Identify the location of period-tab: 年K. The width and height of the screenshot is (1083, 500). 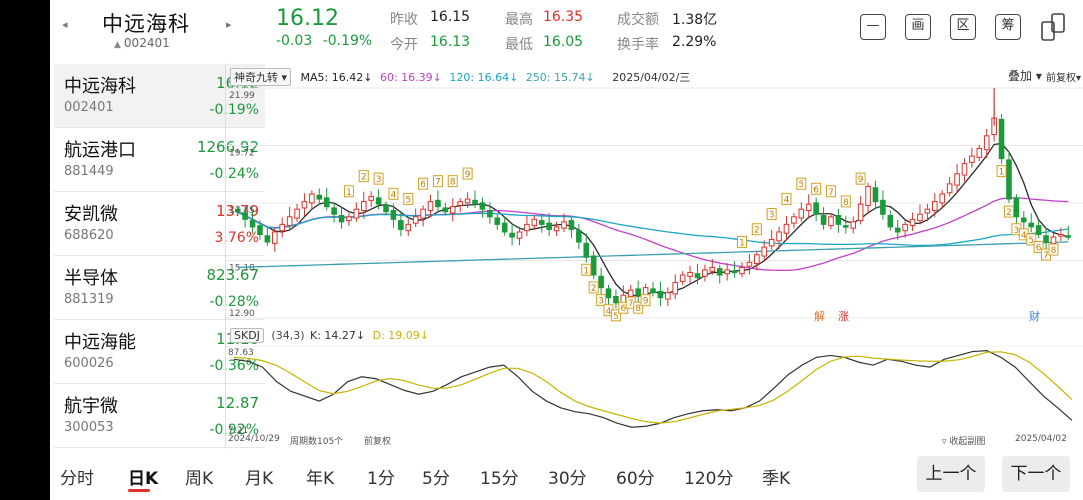
(320, 479).